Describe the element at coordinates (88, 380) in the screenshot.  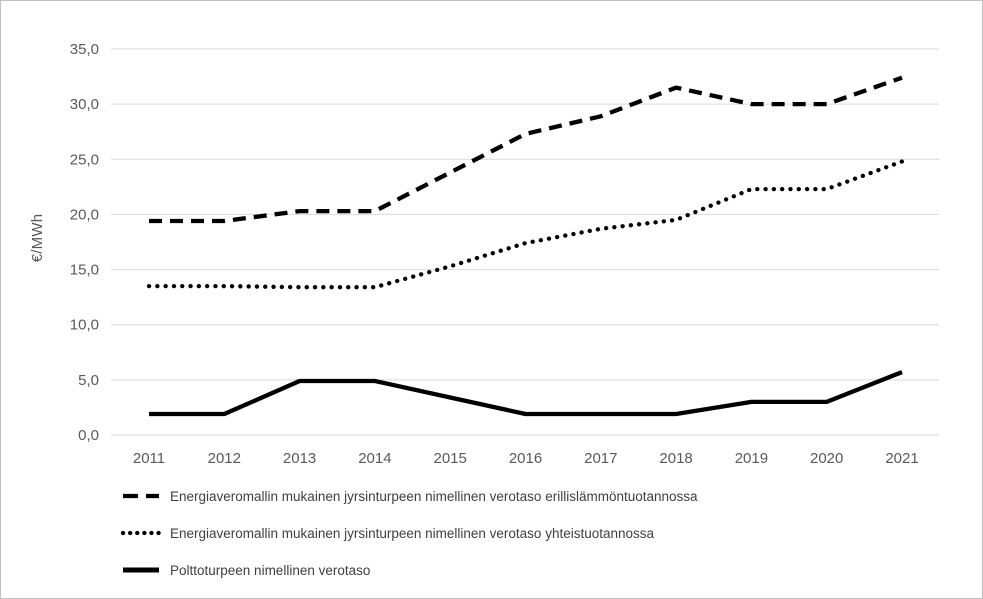
I see `y-tick-label: 5,0` at that location.